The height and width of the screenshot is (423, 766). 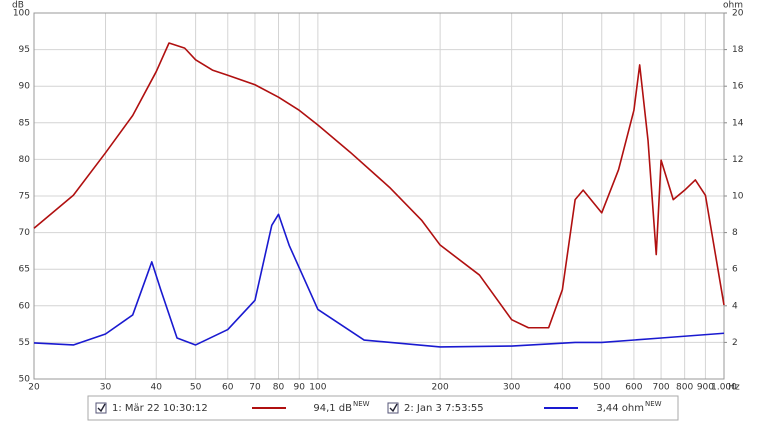 I want to click on y2-tick-label: 2, so click(x=735, y=343).